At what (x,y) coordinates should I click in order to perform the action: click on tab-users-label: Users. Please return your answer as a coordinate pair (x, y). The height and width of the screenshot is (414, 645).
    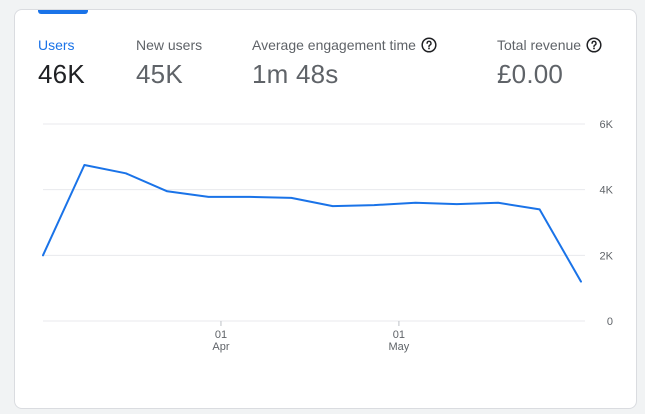
    Looking at the image, I should click on (61, 45).